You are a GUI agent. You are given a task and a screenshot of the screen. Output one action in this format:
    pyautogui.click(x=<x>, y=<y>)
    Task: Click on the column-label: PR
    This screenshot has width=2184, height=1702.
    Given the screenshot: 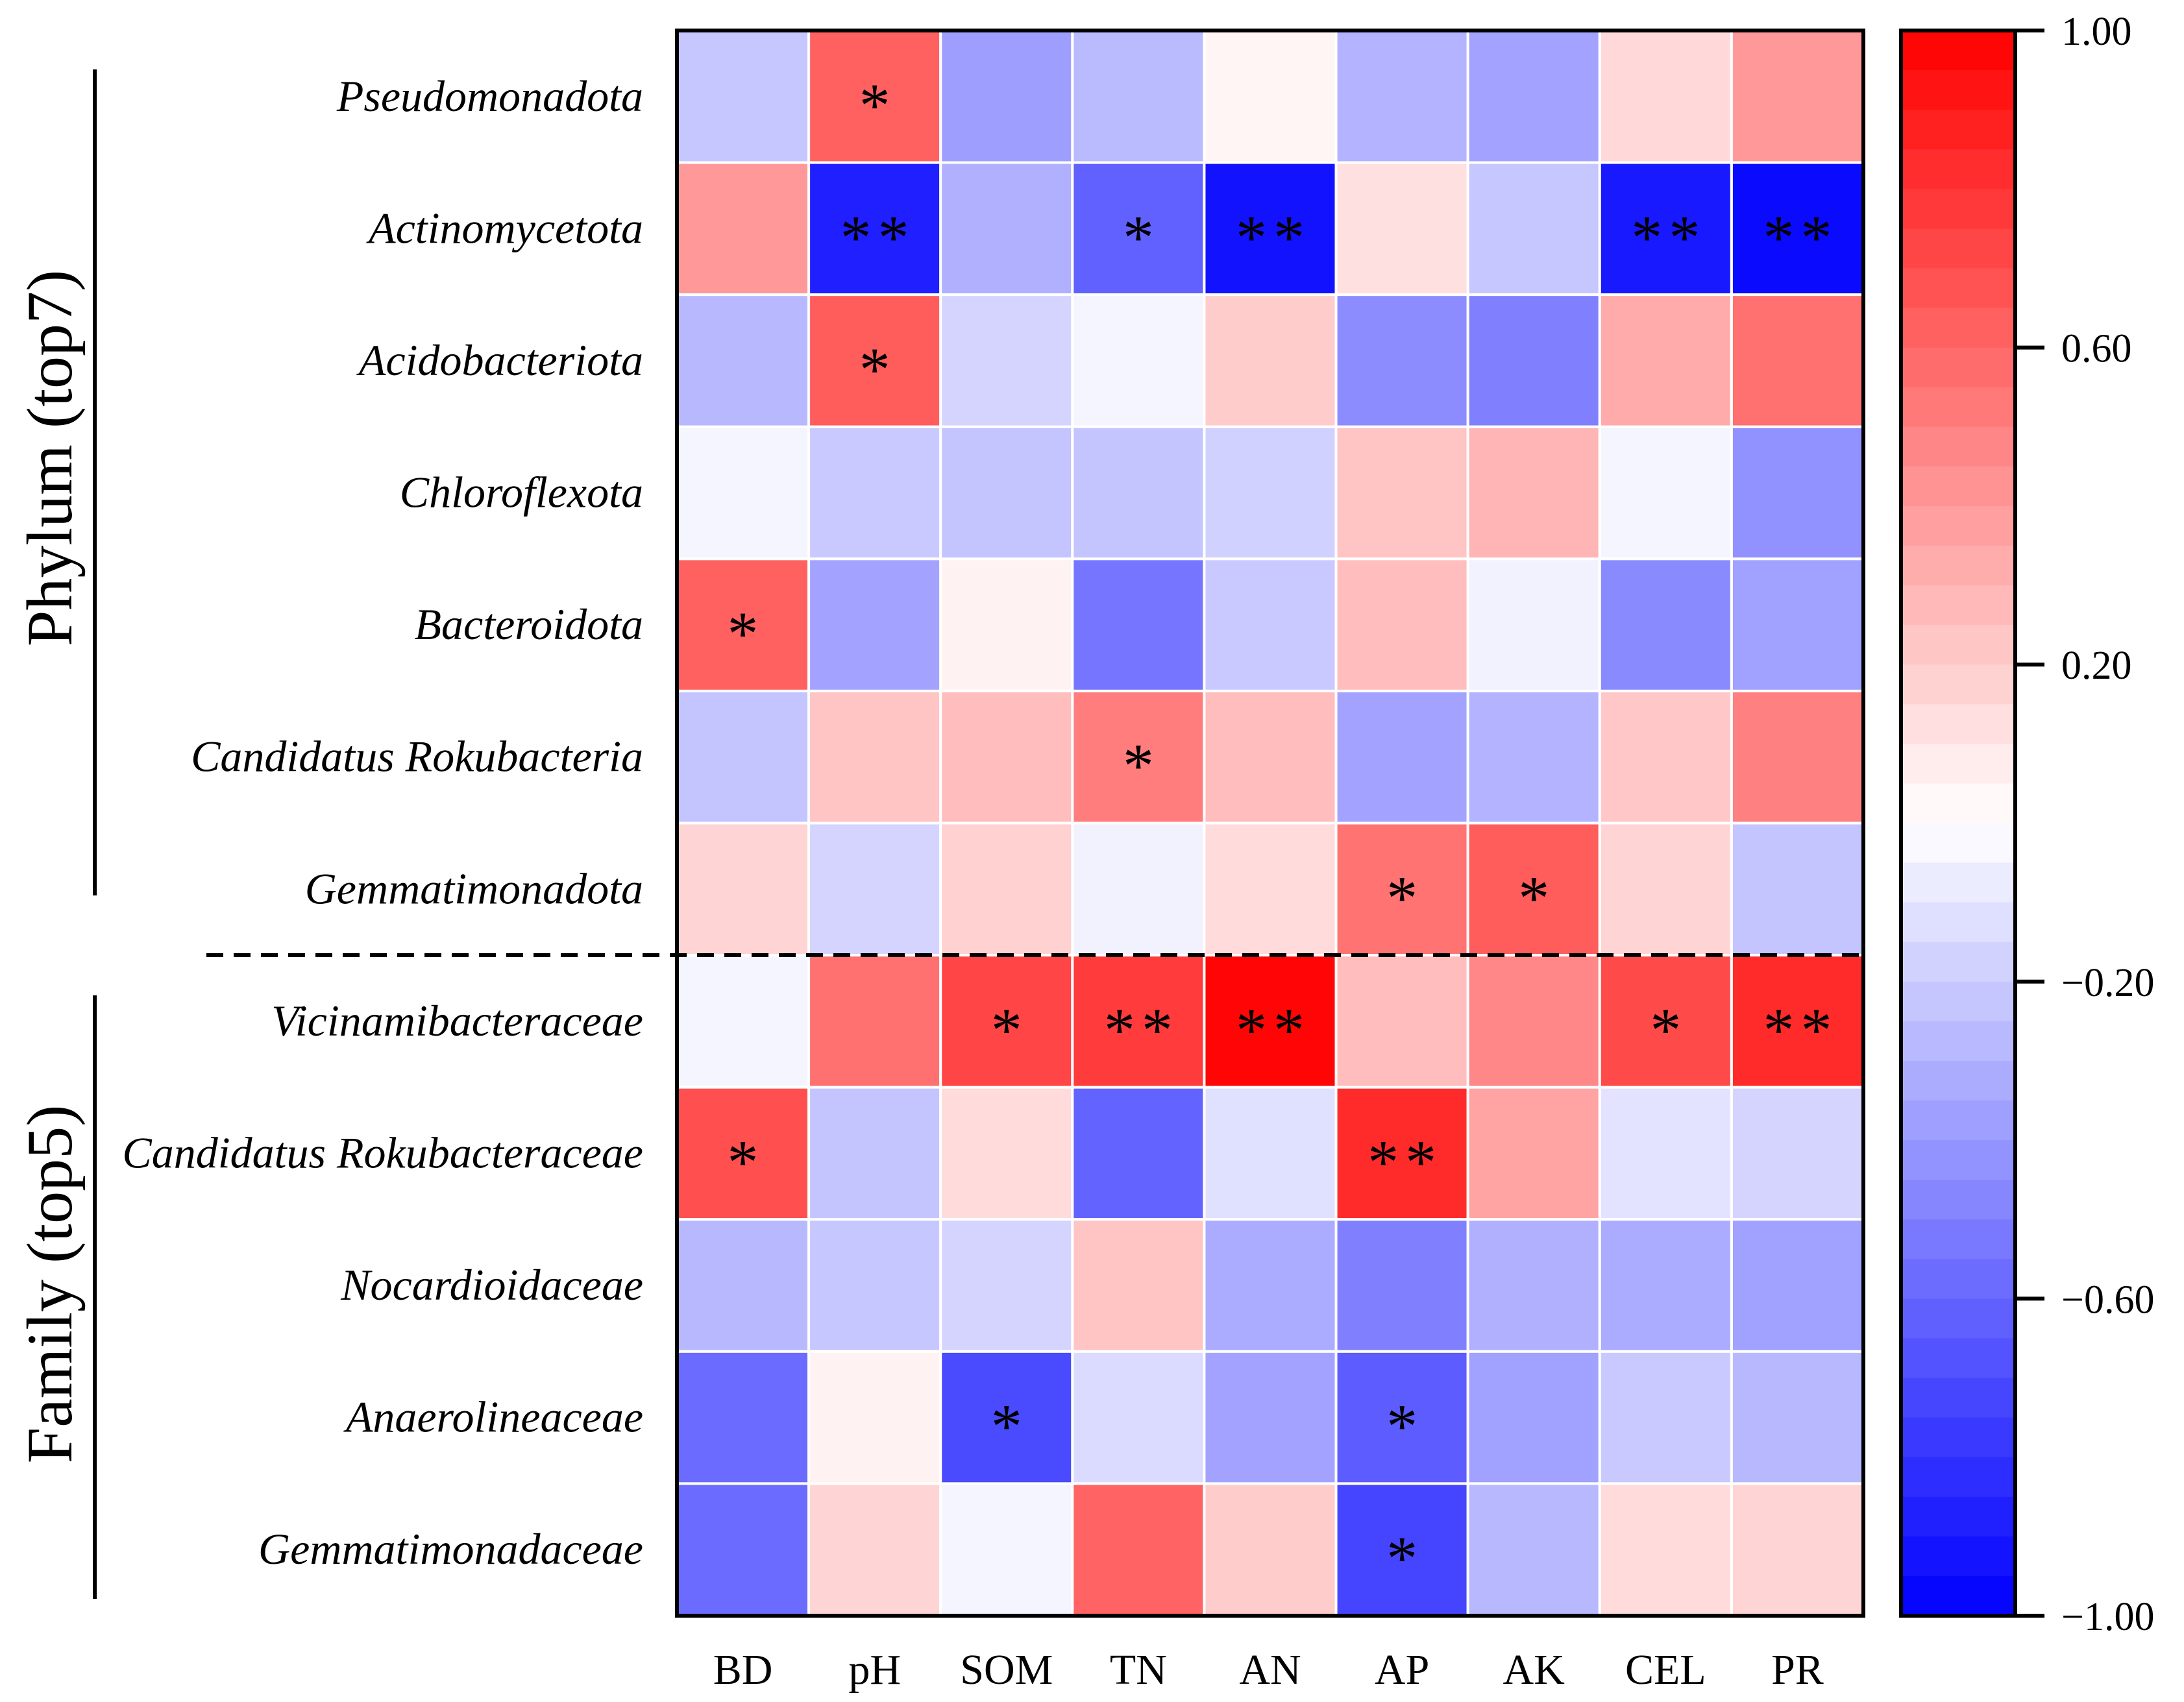 What is the action you would take?
    pyautogui.click(x=1797, y=1670)
    